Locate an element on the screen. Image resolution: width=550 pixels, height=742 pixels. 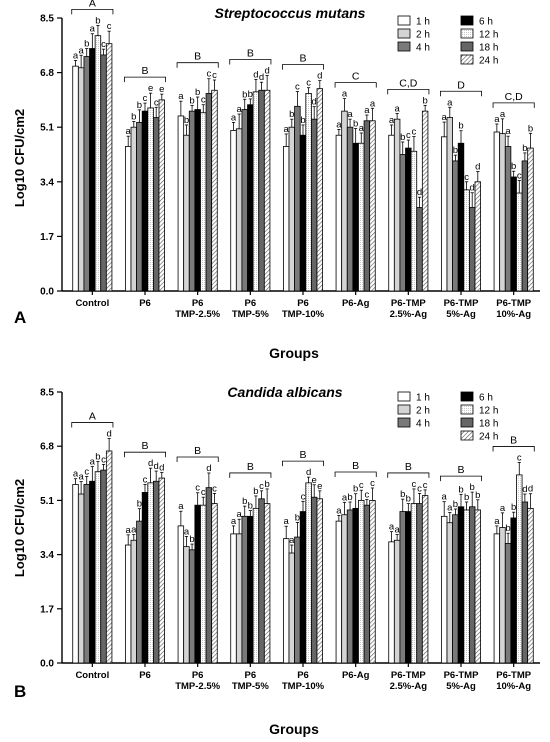
panel-a-brackets: A B B B B C C,D D C,D is located at coordinates (303, 54).